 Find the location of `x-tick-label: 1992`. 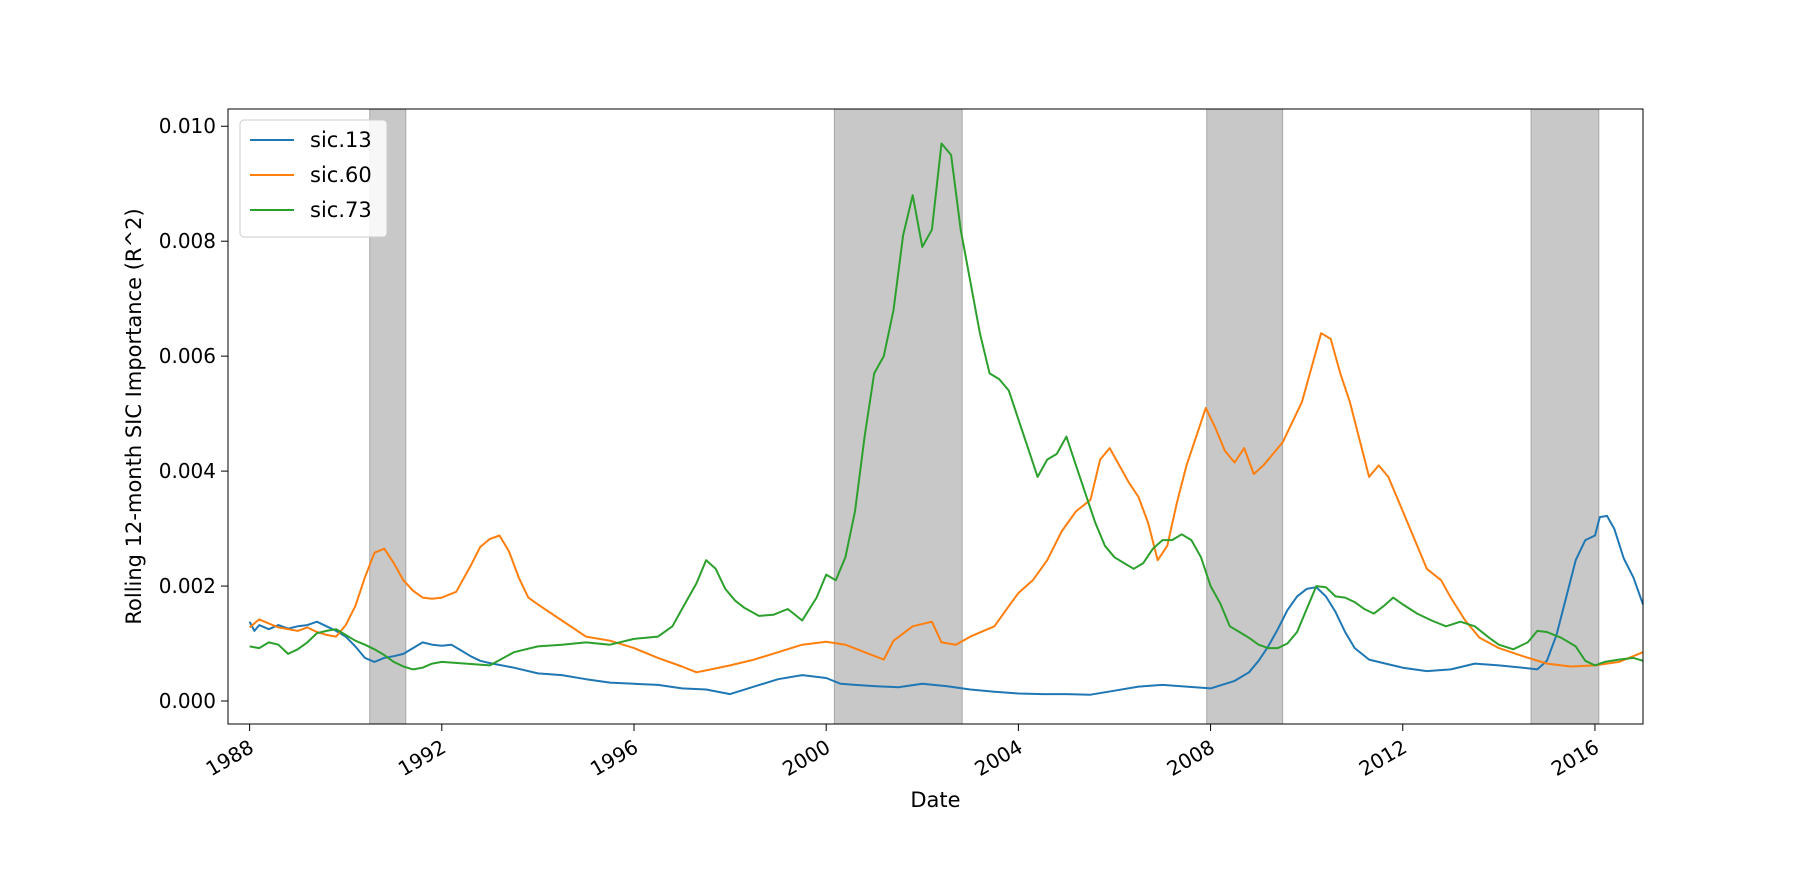

x-tick-label: 1992 is located at coordinates (422, 758).